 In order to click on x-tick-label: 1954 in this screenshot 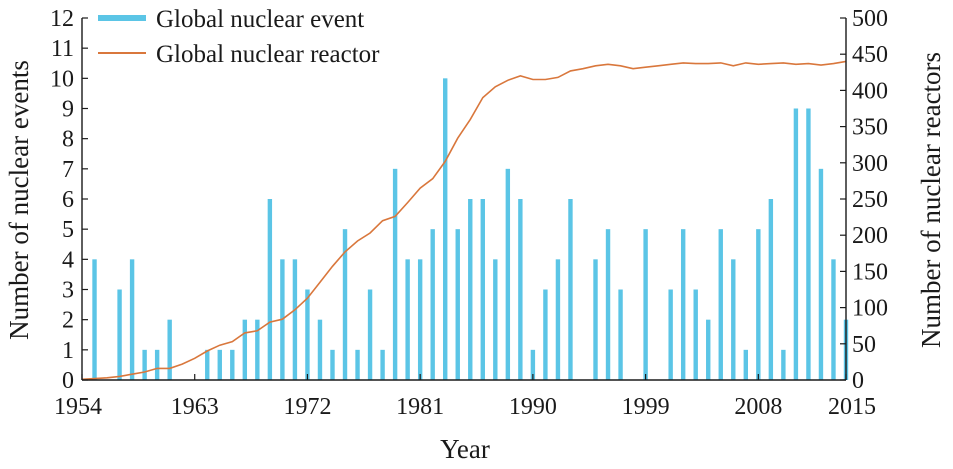, I will do `click(78, 407)`.